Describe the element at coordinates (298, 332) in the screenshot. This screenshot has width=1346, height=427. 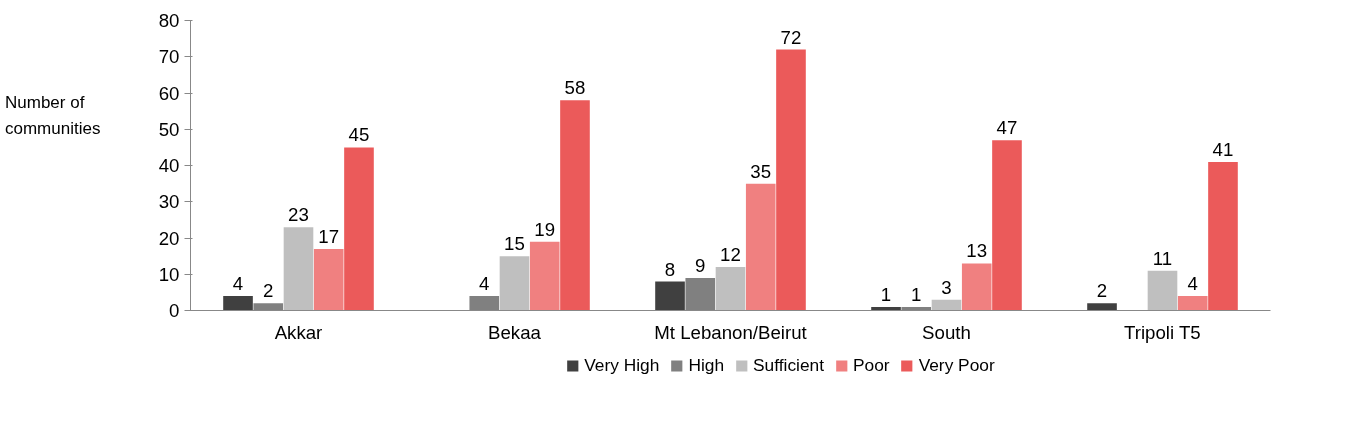
I see `x-tick-label: Akkar` at that location.